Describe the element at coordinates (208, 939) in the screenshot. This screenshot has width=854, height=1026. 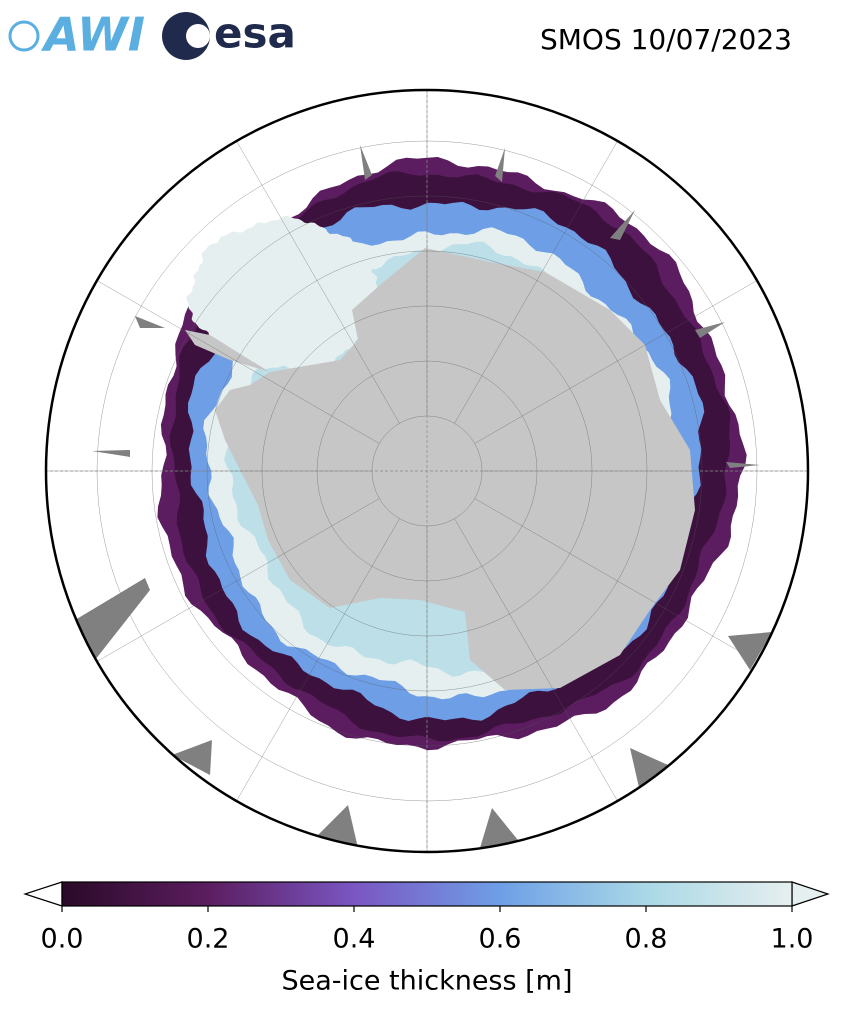
I see `colorbar-tick-label: 0.2` at that location.